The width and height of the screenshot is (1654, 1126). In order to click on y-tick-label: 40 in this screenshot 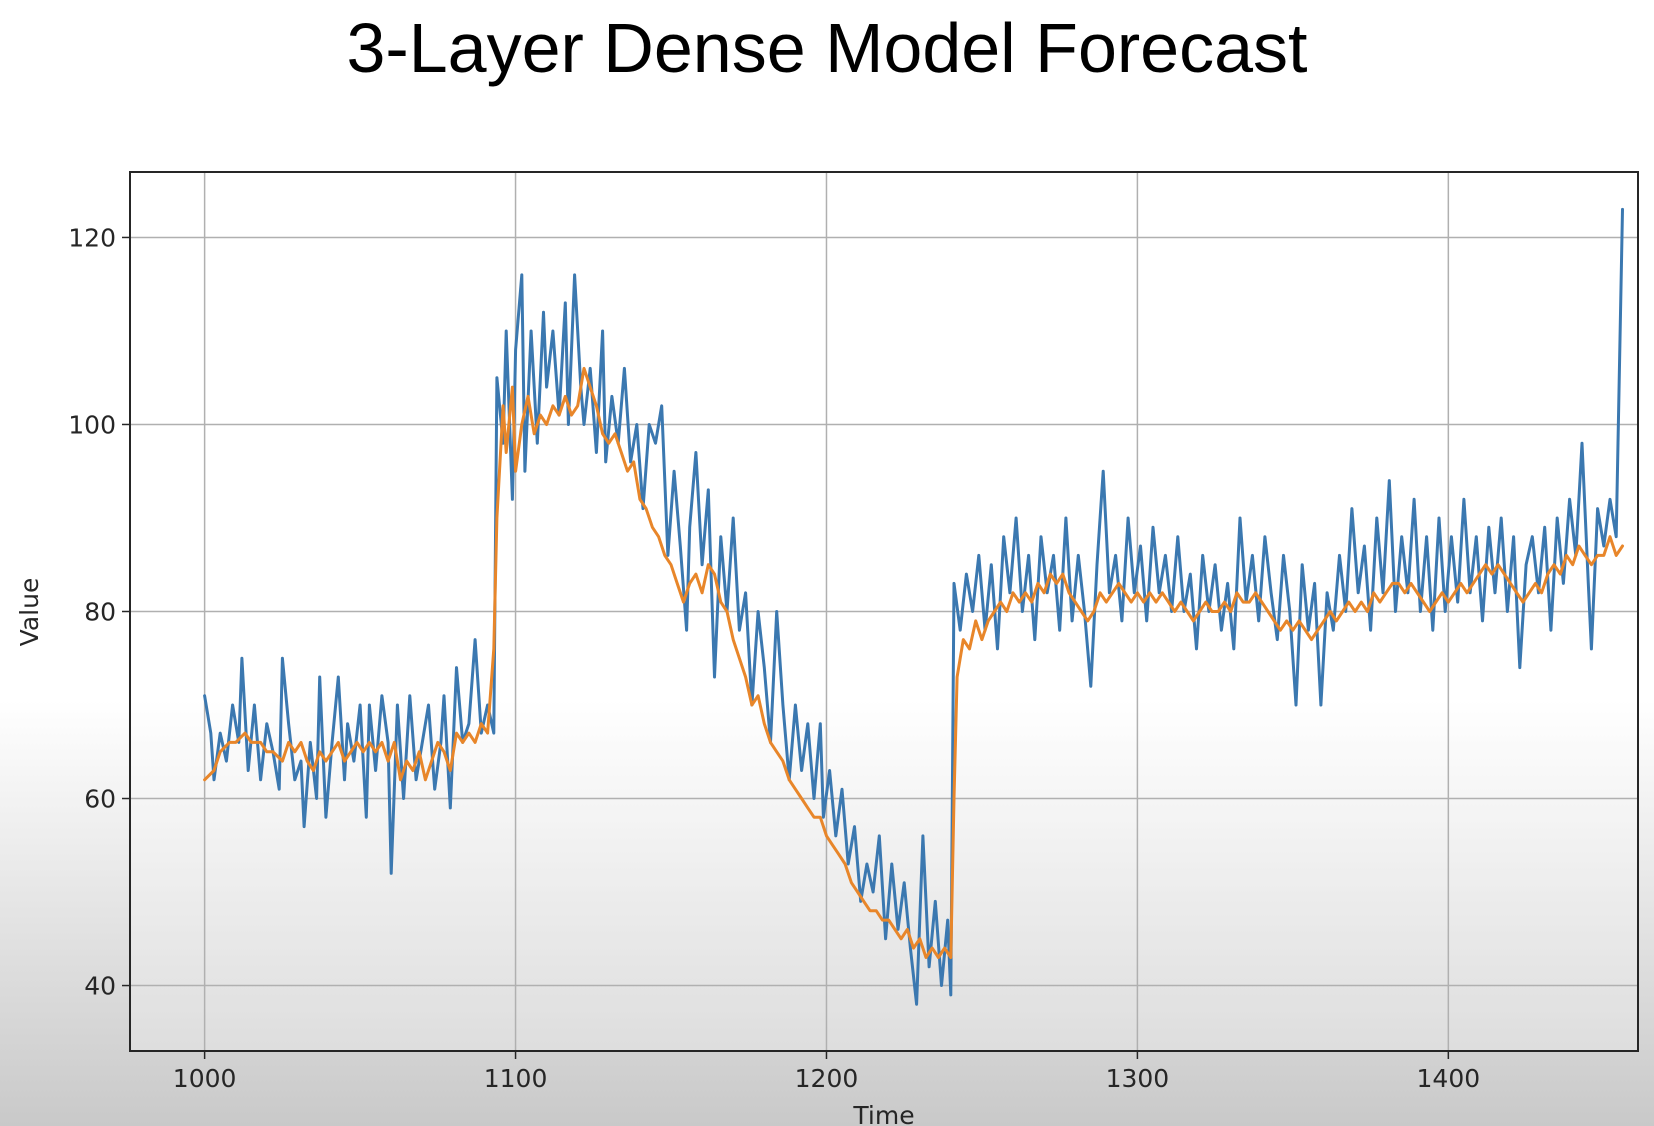, I will do `click(100, 986)`.